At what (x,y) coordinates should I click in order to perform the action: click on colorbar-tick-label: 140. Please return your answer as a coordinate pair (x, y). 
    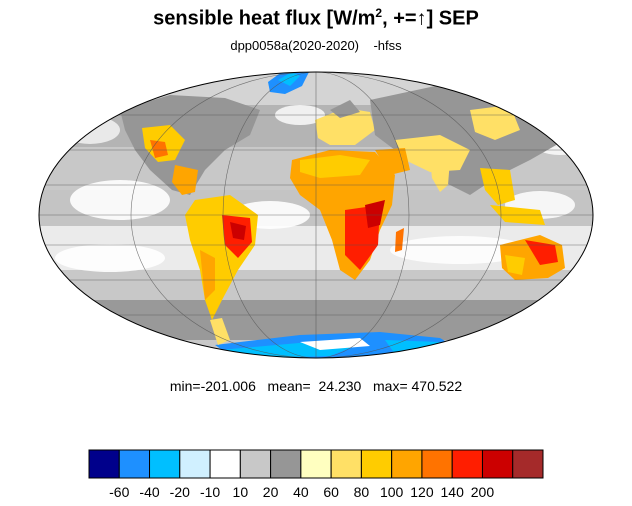
    Looking at the image, I should click on (452, 492).